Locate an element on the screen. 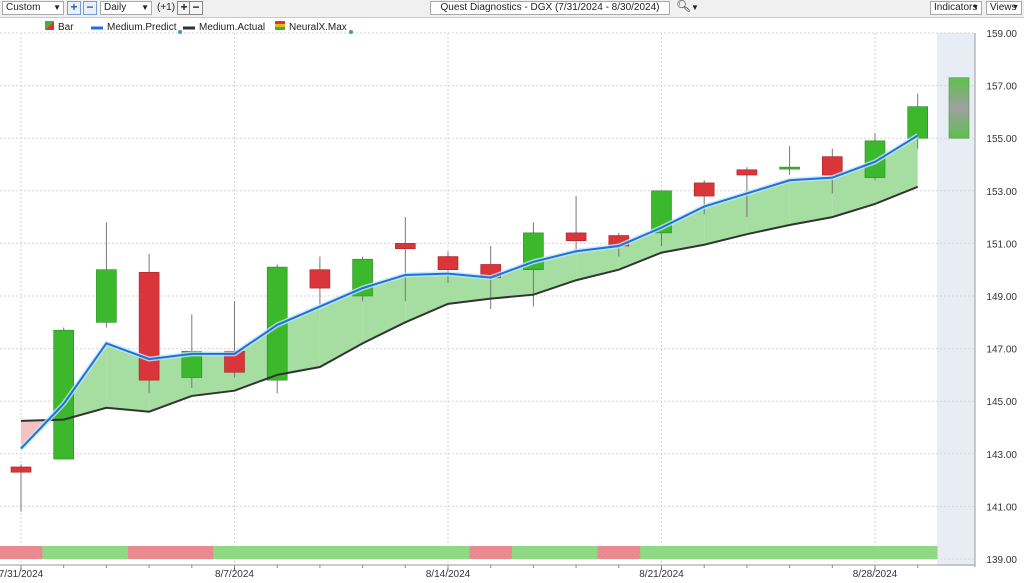 The height and width of the screenshot is (583, 1024). y-tick-label: 151.00 is located at coordinates (1001, 244).